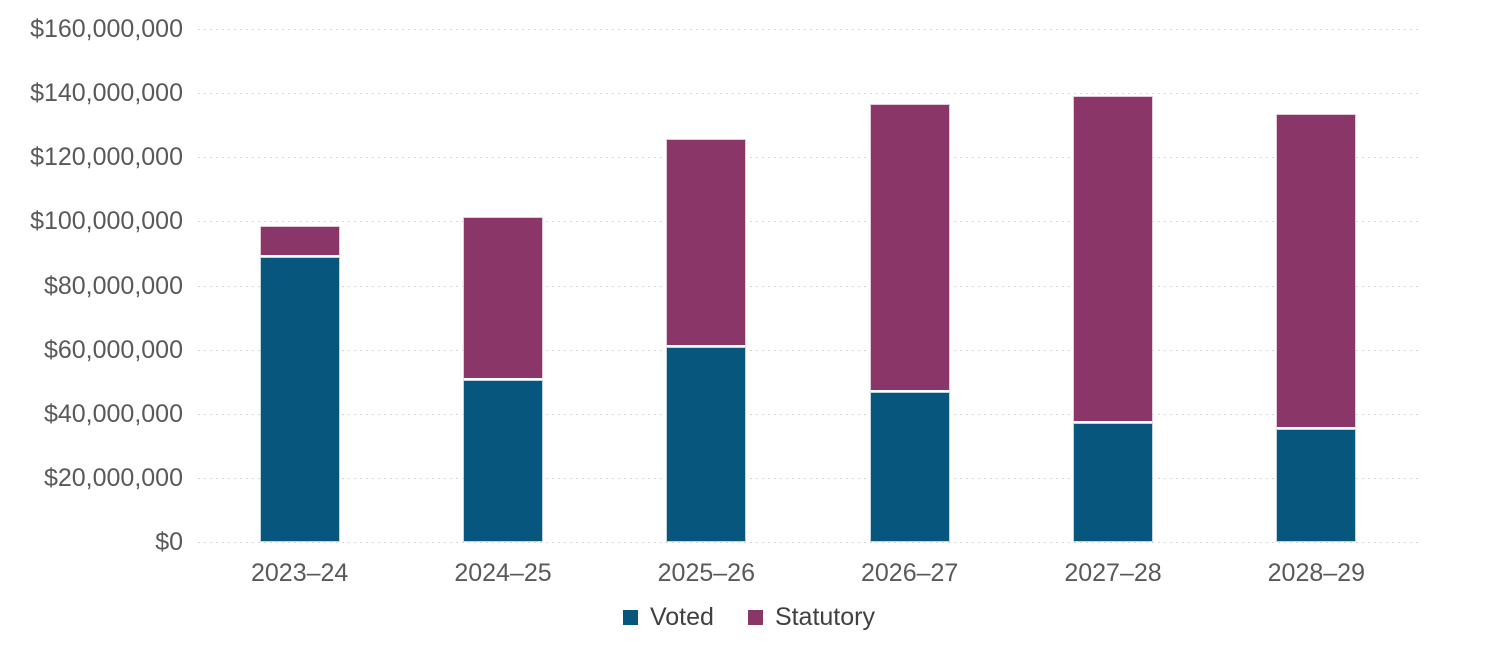 The height and width of the screenshot is (645, 1498). I want to click on bar-group-2026–27, so click(909, 322).